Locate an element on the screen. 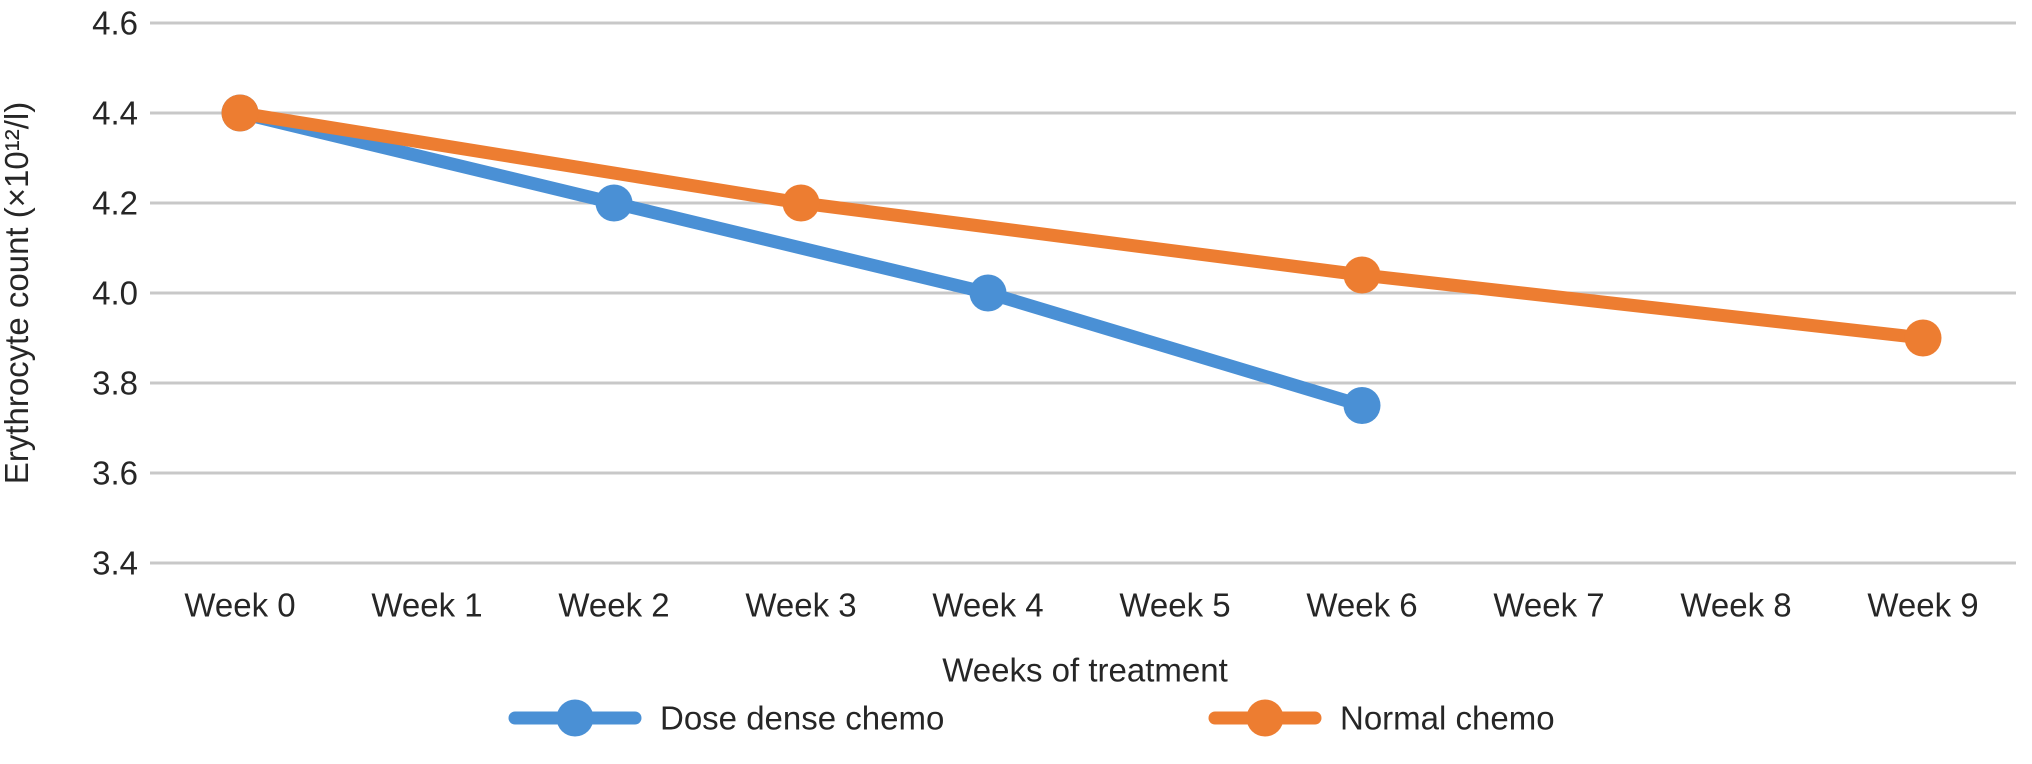  y-tick-label: 3.8 is located at coordinates (115, 383).